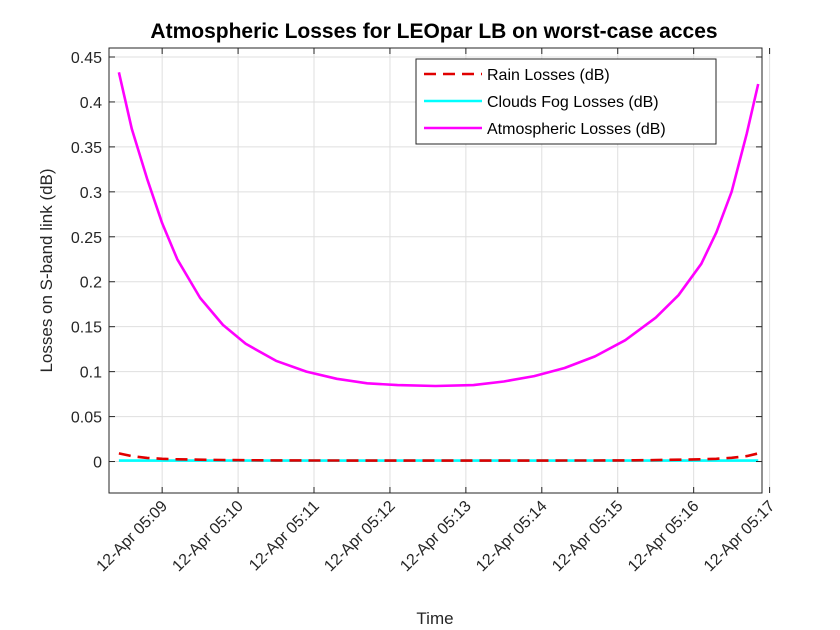  What do you see at coordinates (97, 463) in the screenshot?
I see `y-tick-label: 0` at bounding box center [97, 463].